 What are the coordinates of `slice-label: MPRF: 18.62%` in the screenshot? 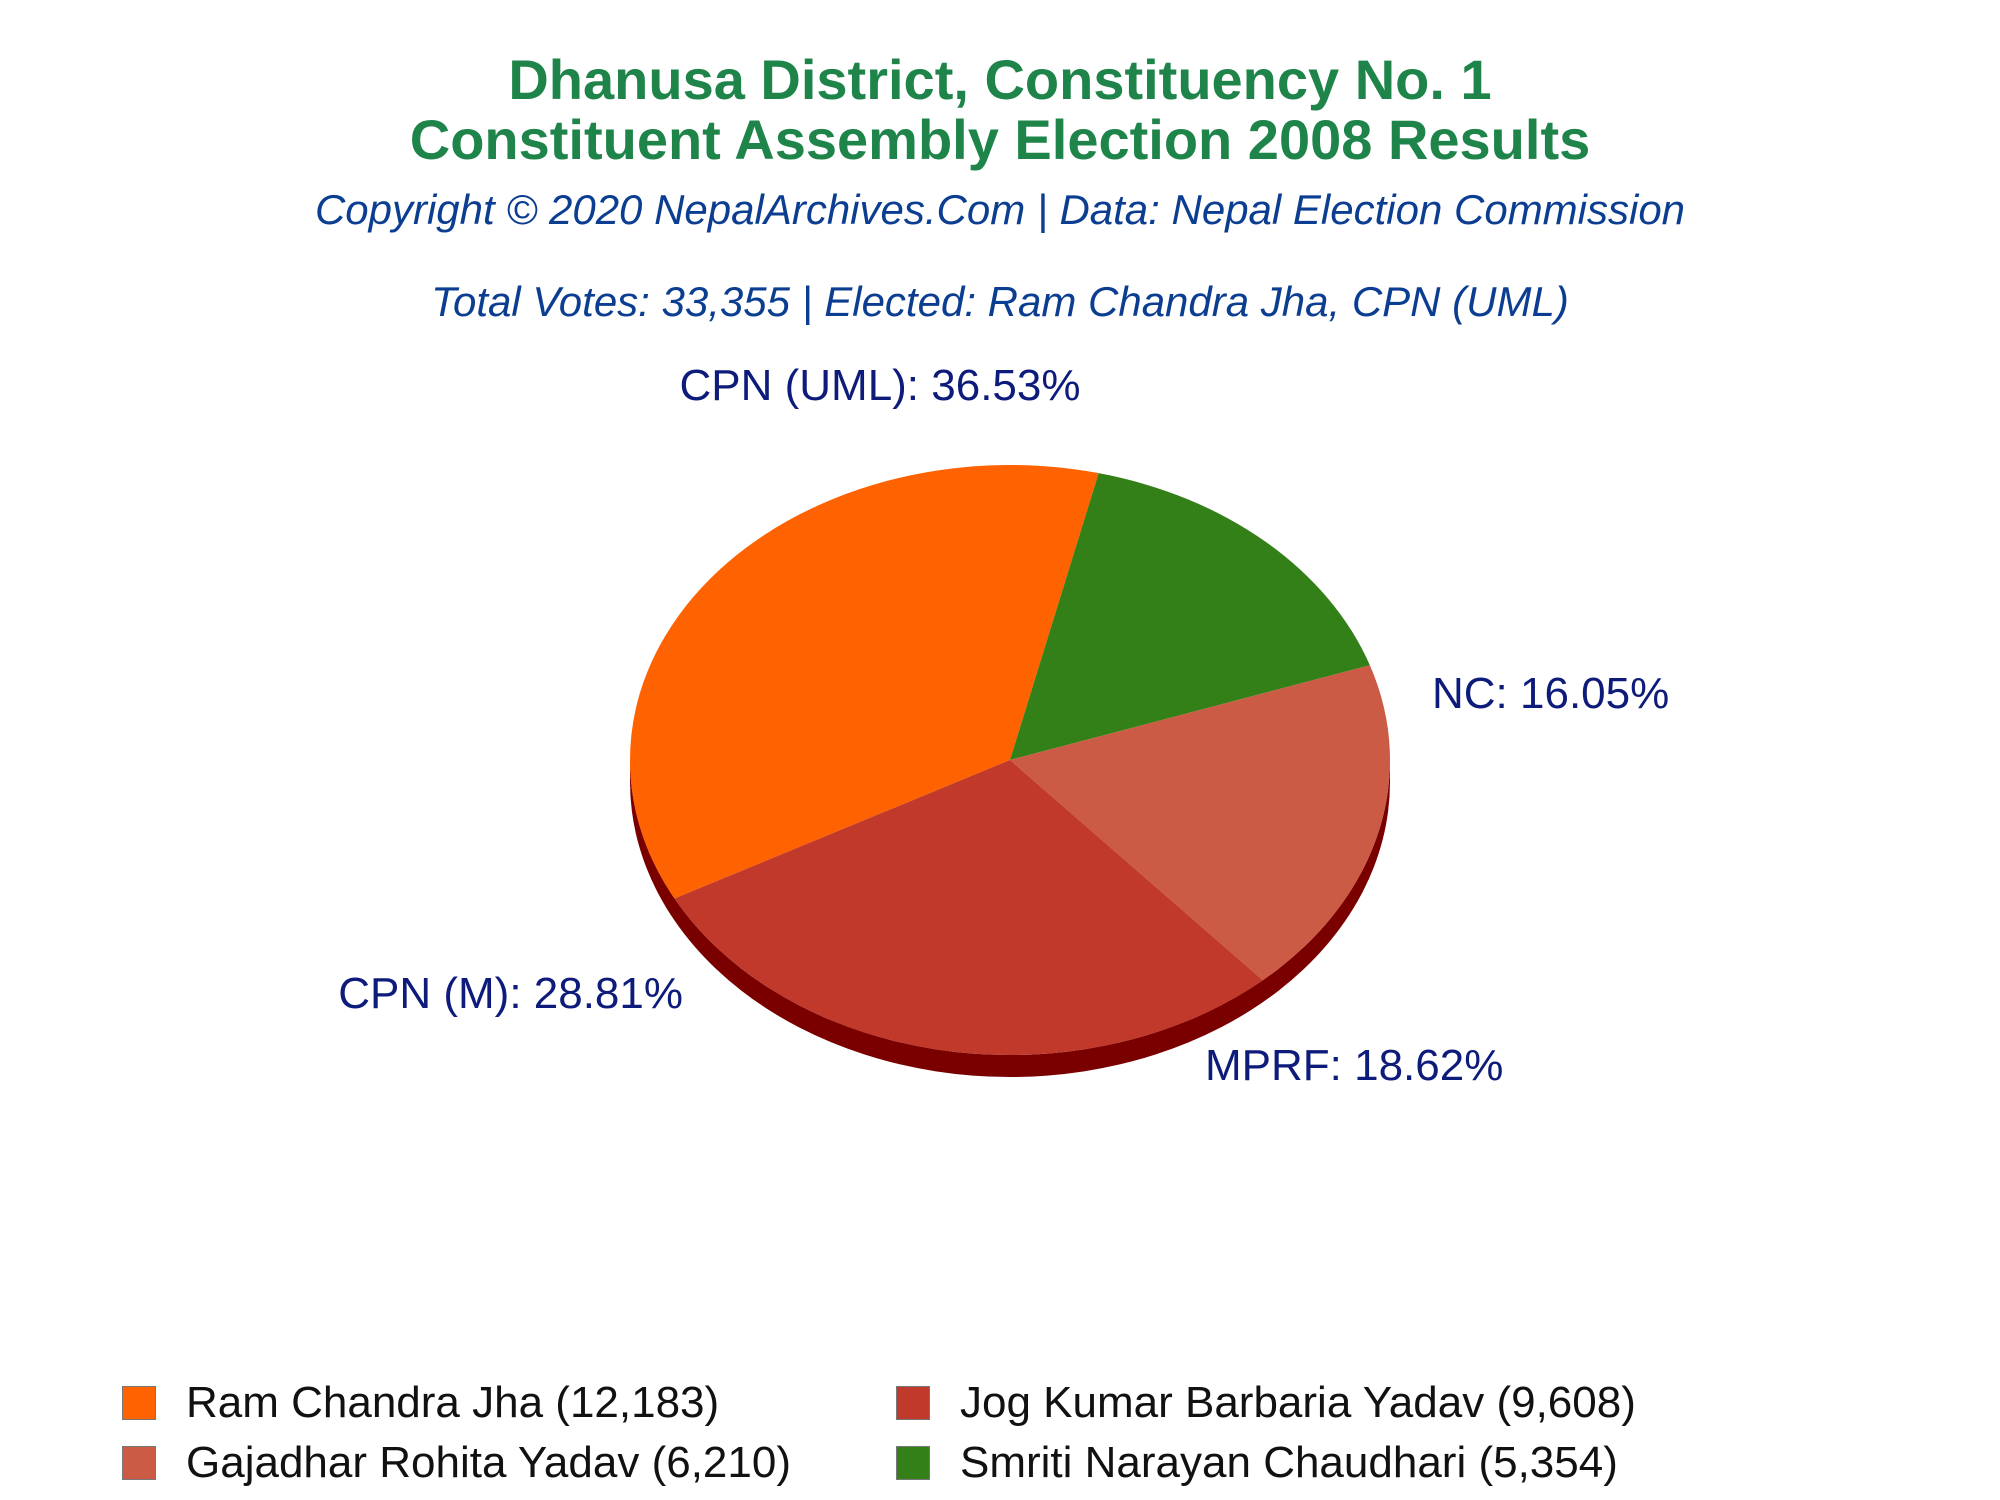 It's located at (1354, 1065).